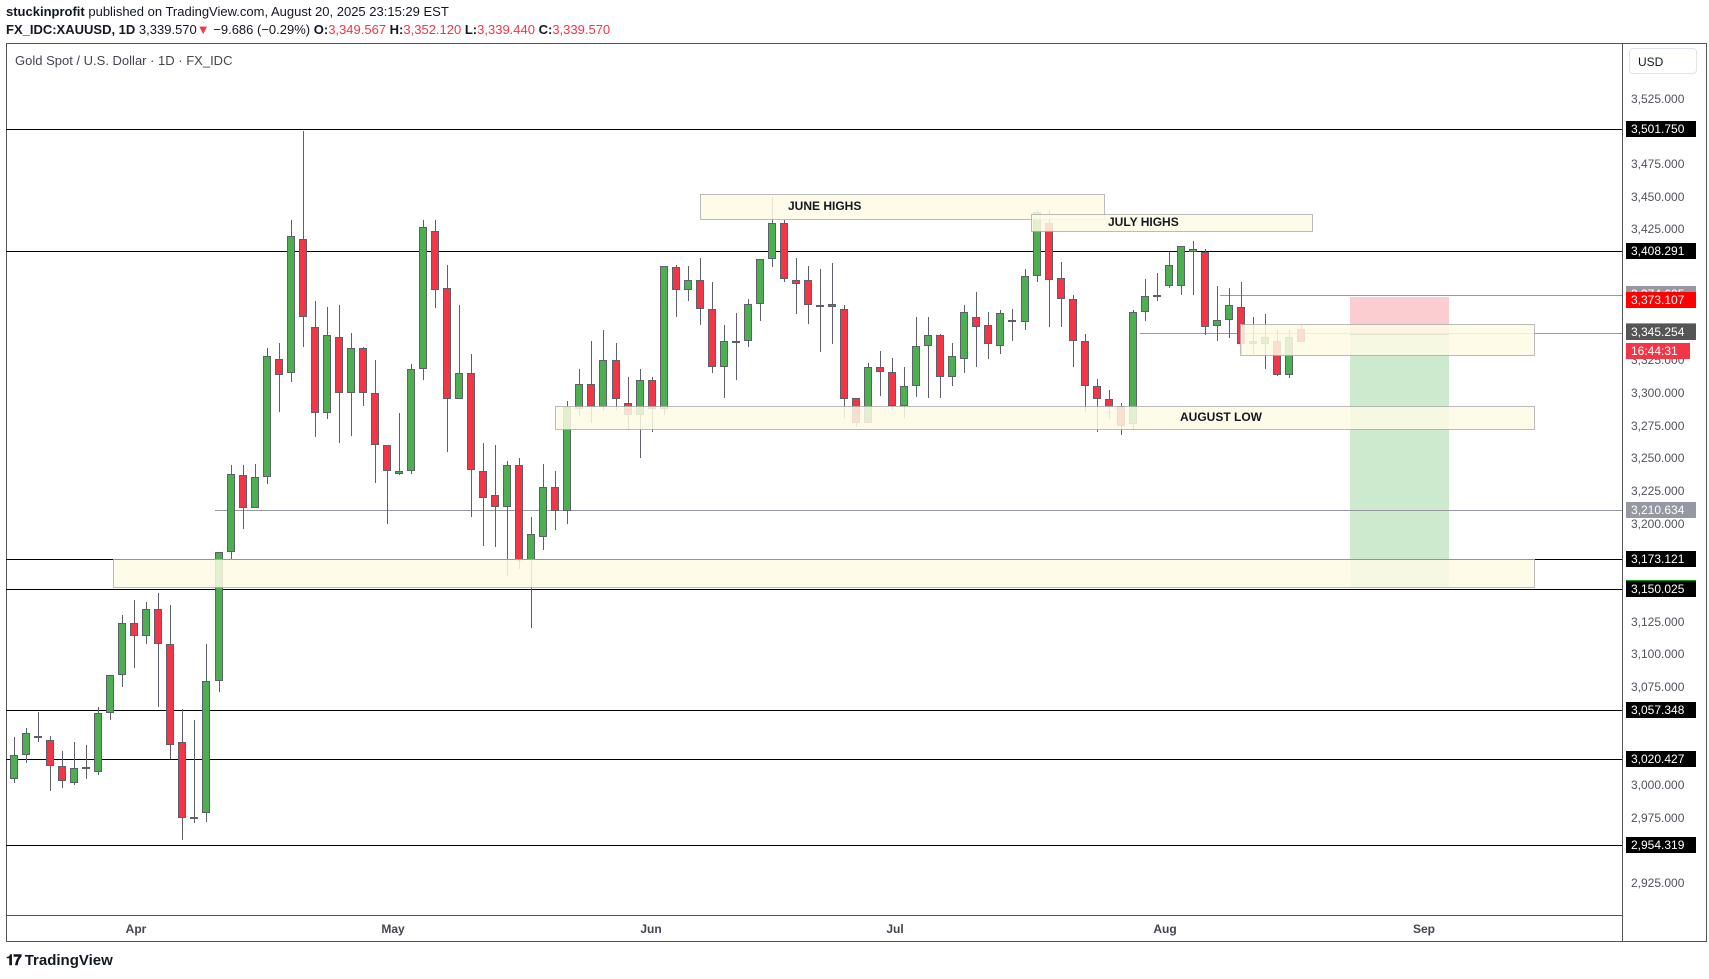  Describe the element at coordinates (1661, 845) in the screenshot. I see `price-tag: 2,954.319` at that location.